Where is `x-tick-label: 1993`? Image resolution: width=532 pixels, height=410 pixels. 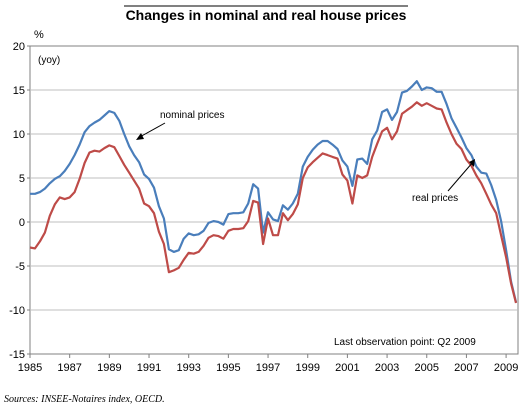
x-tick-label: 1993 is located at coordinates (188, 368).